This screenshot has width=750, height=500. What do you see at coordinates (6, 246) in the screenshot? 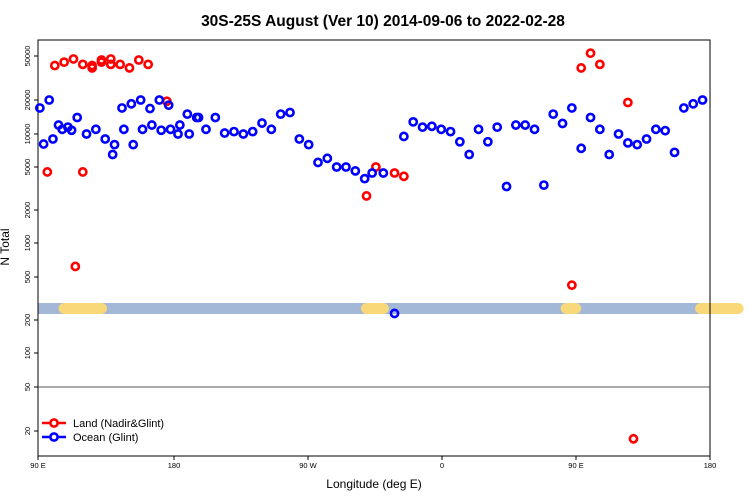
I see `y-axis-label: N Total` at bounding box center [6, 246].